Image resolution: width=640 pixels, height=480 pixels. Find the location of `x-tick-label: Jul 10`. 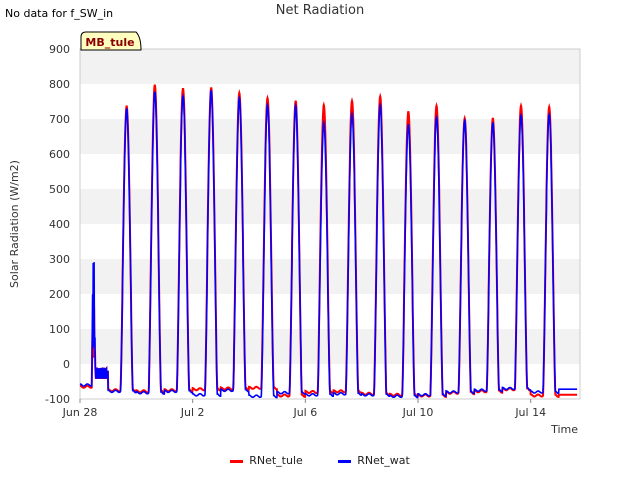

x-tick-label: Jul 10 is located at coordinates (418, 412).